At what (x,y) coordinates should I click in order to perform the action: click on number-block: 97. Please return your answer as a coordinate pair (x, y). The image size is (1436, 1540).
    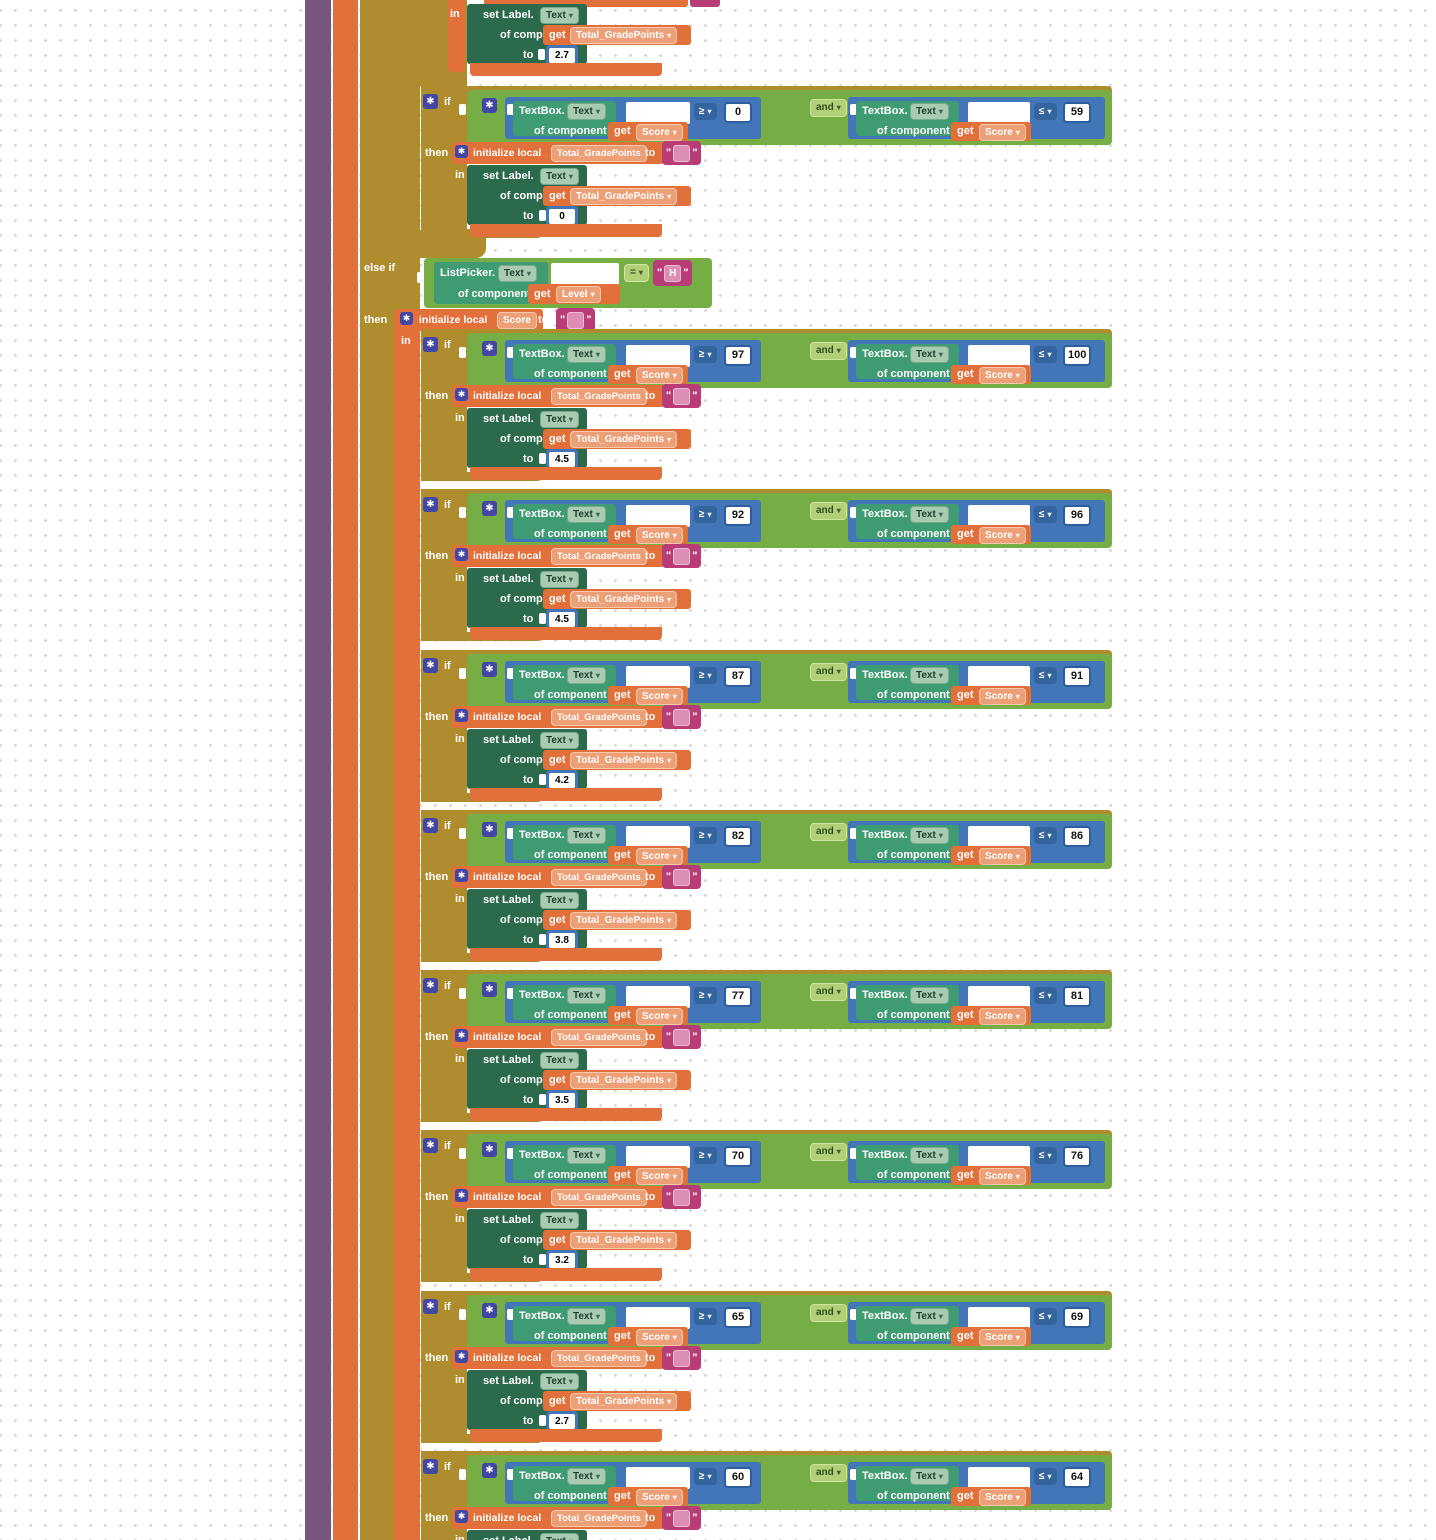
    Looking at the image, I should click on (738, 355).